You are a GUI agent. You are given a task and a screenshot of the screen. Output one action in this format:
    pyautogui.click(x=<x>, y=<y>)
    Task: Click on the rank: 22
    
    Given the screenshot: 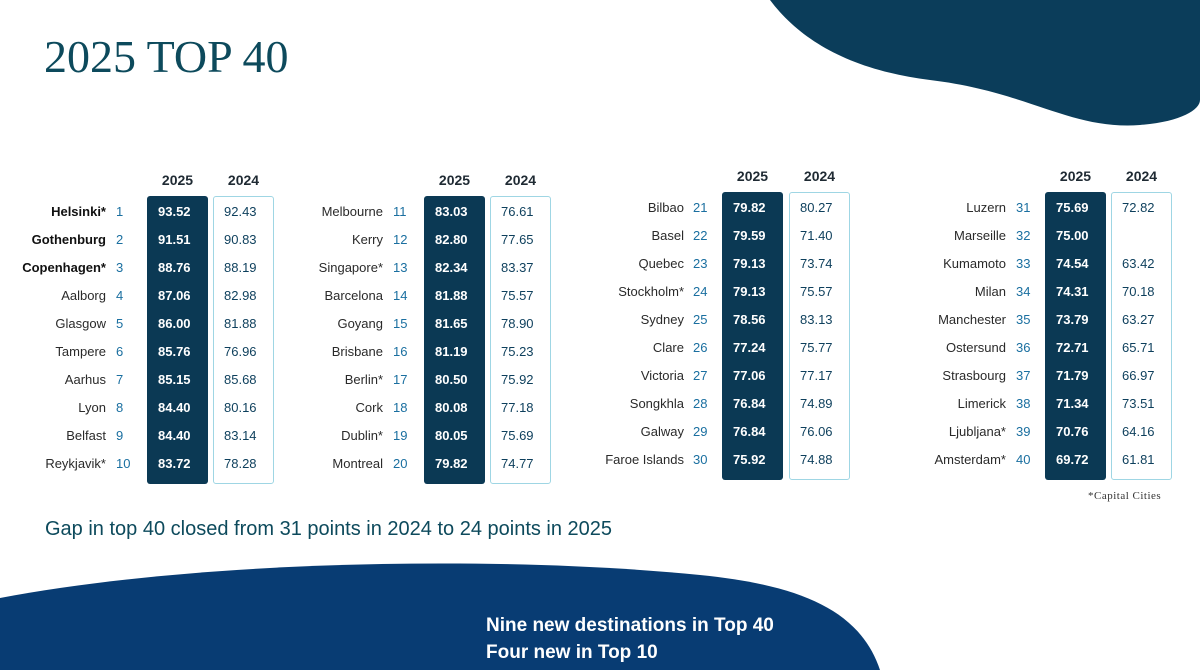 What is the action you would take?
    pyautogui.click(x=700, y=235)
    